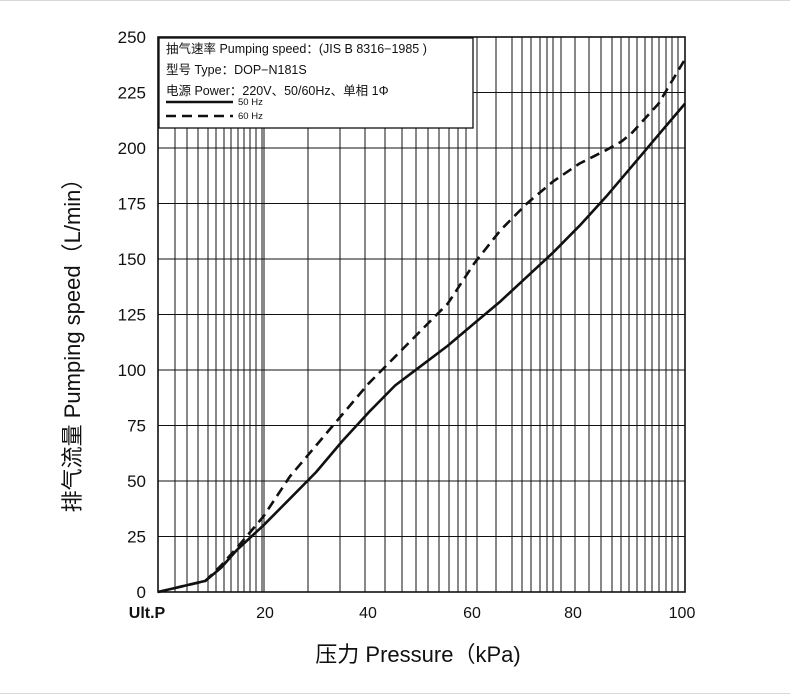 The width and height of the screenshot is (790, 697). What do you see at coordinates (265, 613) in the screenshot?
I see `x-tick-label: 20` at bounding box center [265, 613].